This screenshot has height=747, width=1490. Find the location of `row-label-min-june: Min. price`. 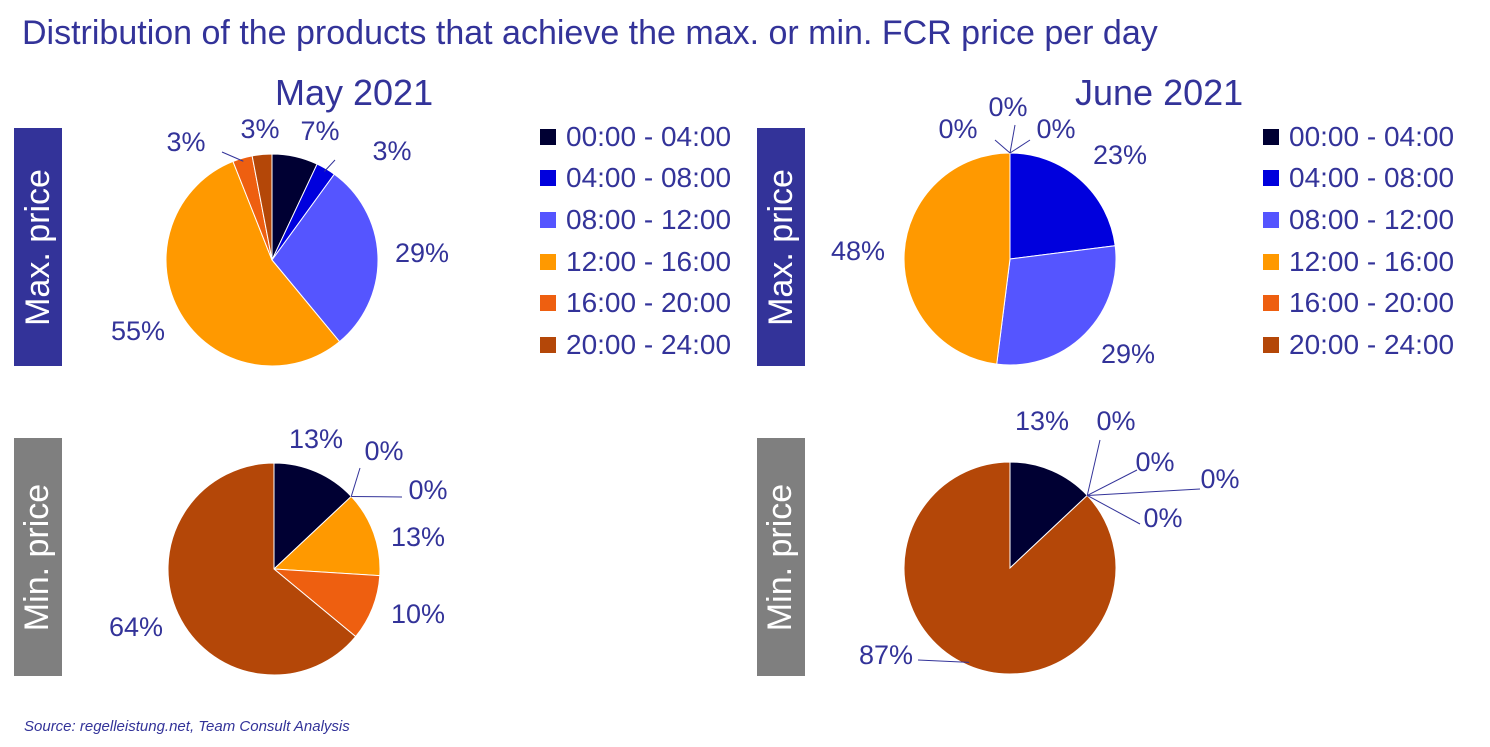

row-label-min-june: Min. price is located at coordinates (781, 557).